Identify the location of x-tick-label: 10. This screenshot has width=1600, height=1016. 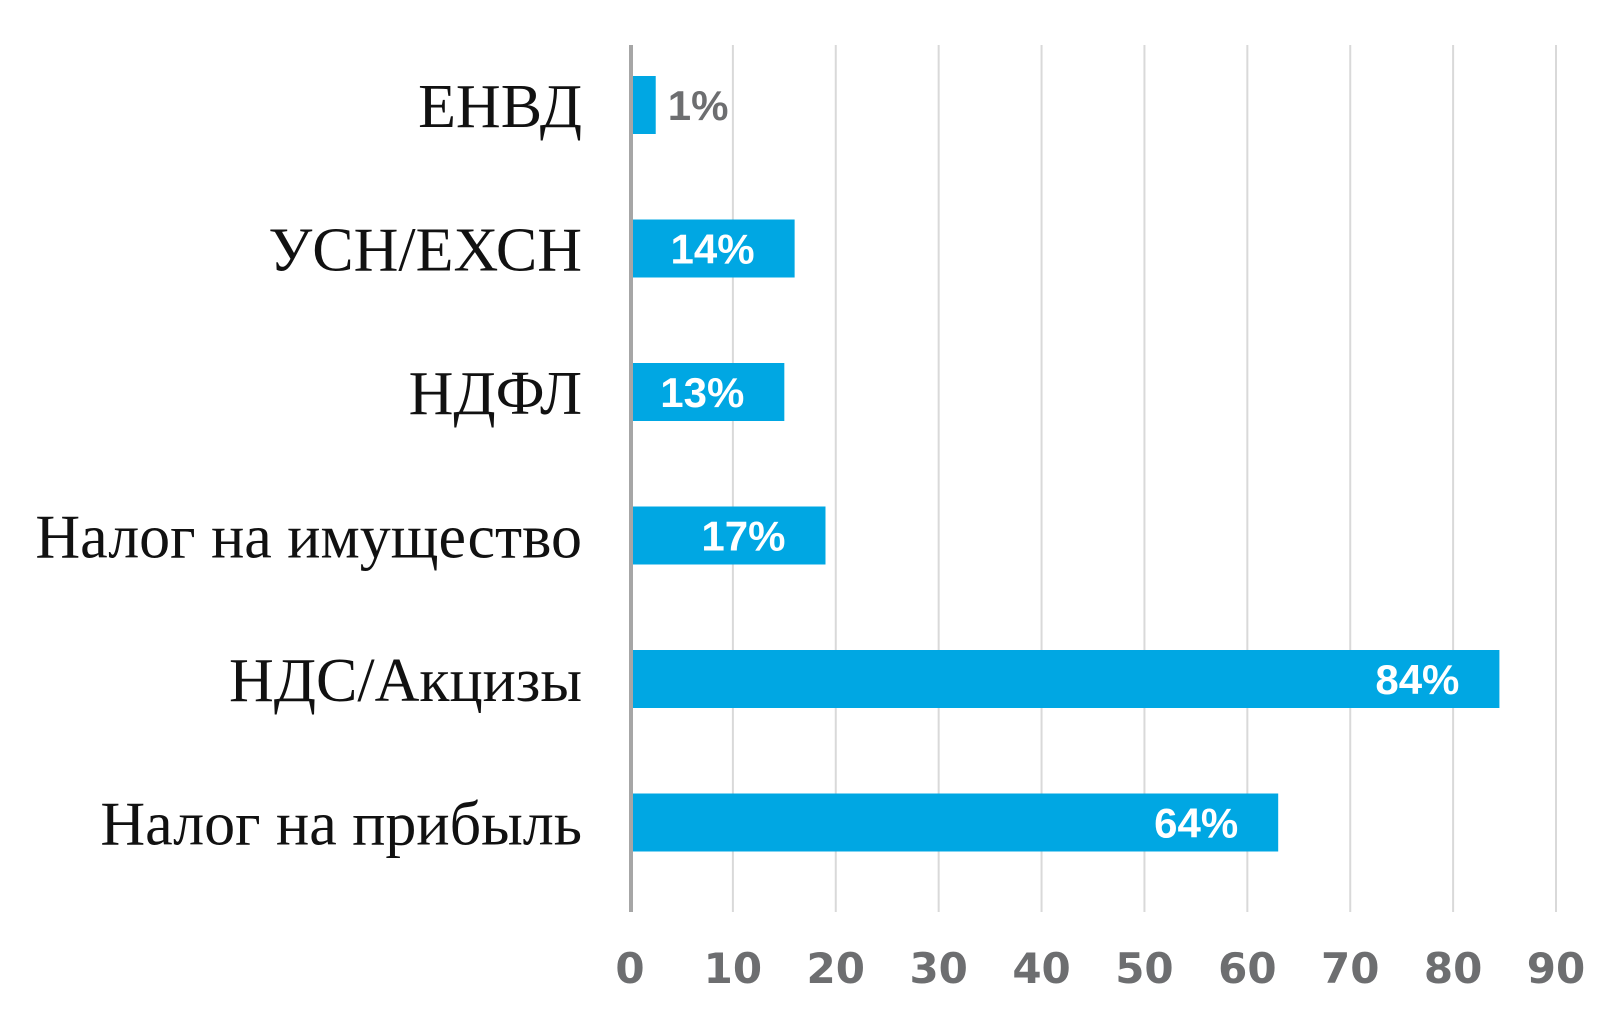
(733, 968).